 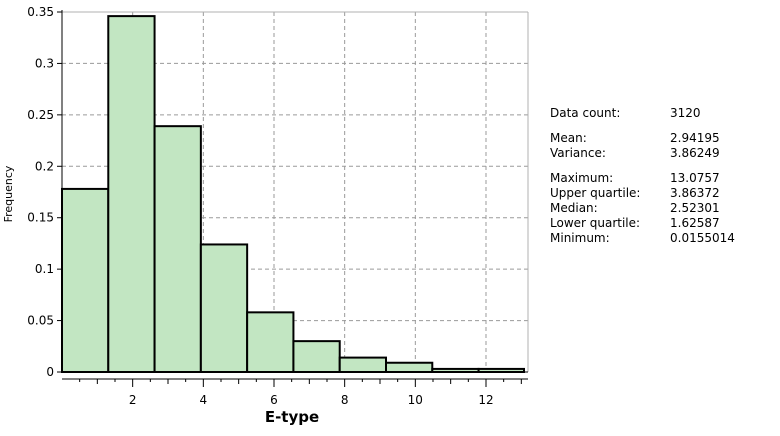 What do you see at coordinates (40, 115) in the screenshot?
I see `y-tick-label: 0.25` at bounding box center [40, 115].